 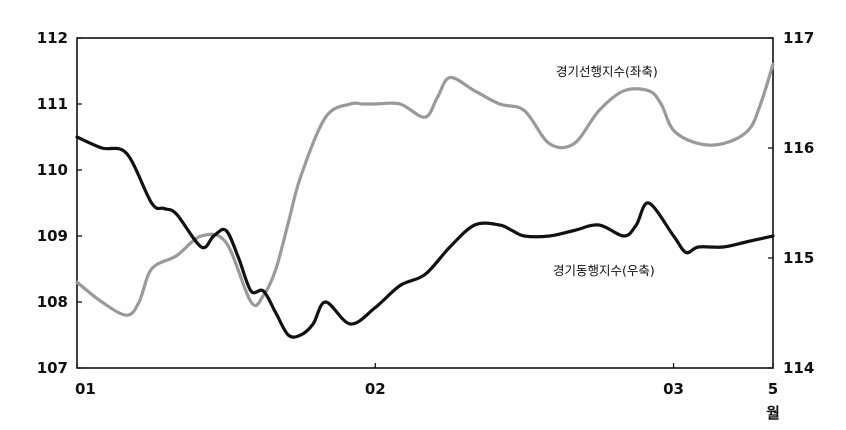 What do you see at coordinates (52, 38) in the screenshot?
I see `left-tick-label: 112` at bounding box center [52, 38].